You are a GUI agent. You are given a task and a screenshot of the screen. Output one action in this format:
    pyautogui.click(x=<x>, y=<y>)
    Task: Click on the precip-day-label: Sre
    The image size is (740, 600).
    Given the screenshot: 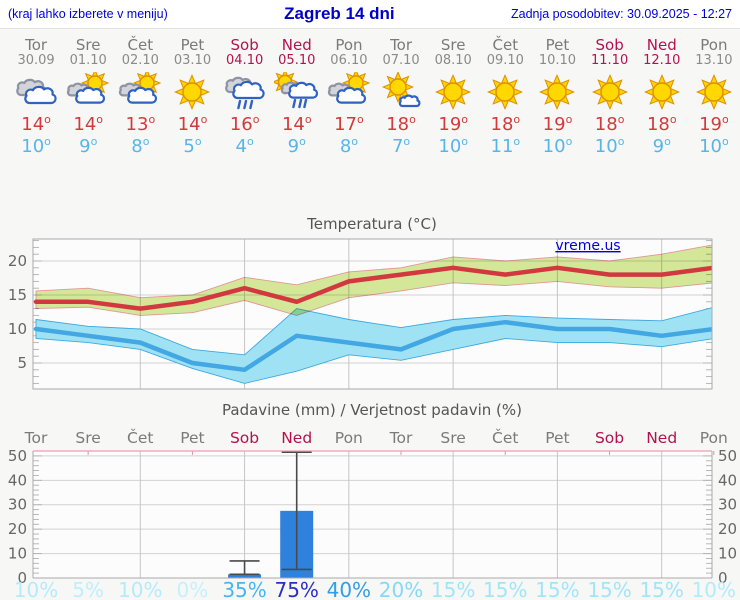 What is the action you would take?
    pyautogui.click(x=87, y=438)
    